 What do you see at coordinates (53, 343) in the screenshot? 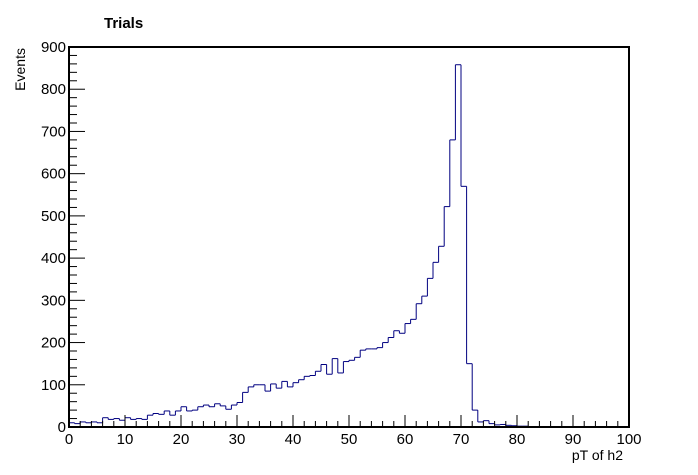
I see `y-tick-label: 200` at bounding box center [53, 343].